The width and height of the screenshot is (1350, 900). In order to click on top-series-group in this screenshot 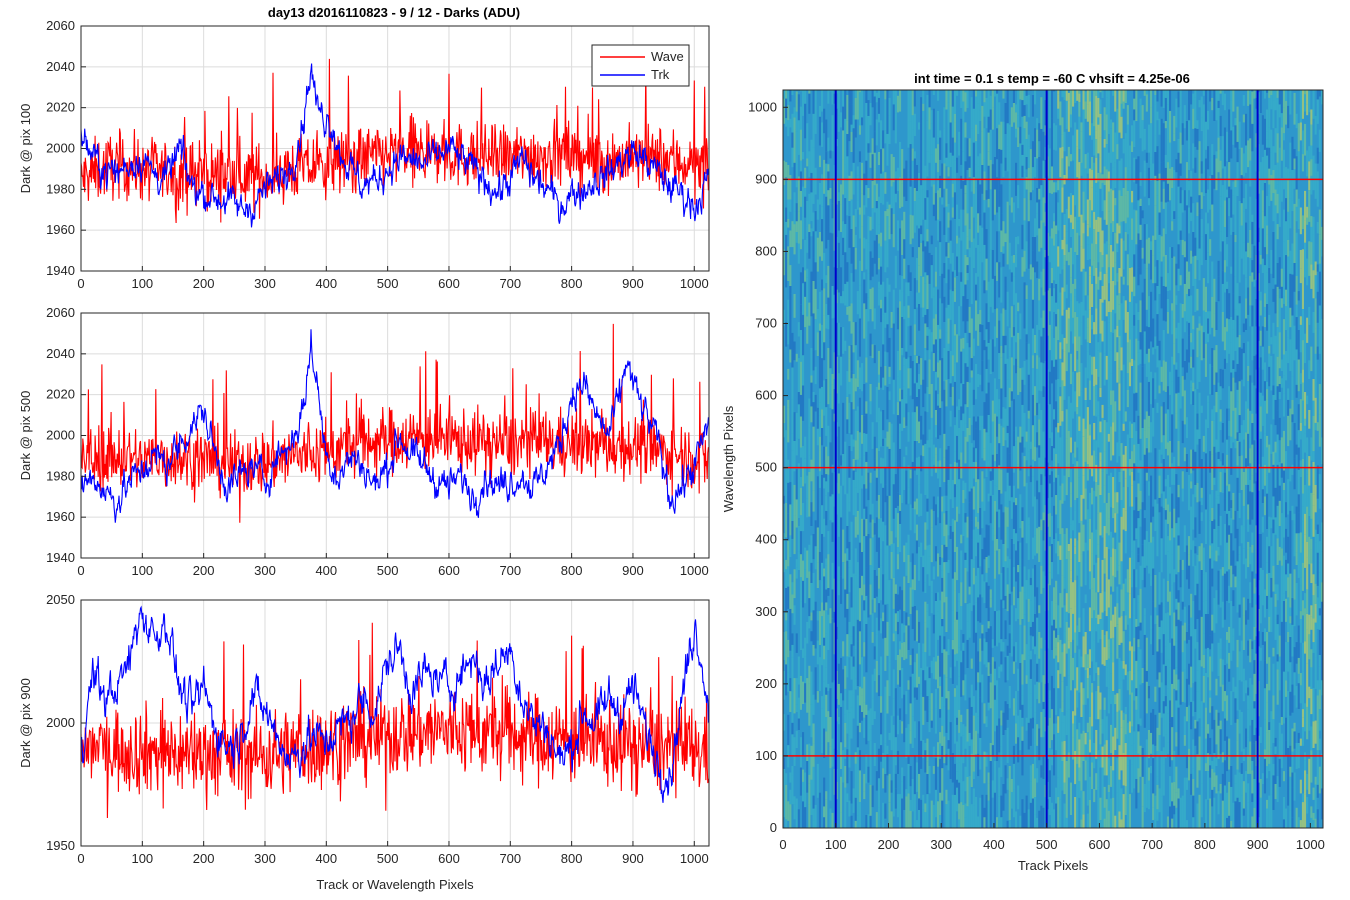, I will do `click(395, 143)`.